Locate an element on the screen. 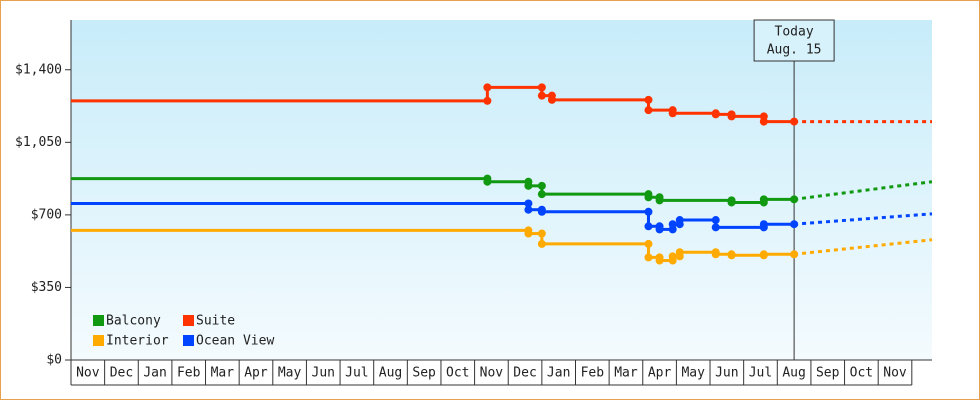  legend-label: Suite is located at coordinates (215, 321).